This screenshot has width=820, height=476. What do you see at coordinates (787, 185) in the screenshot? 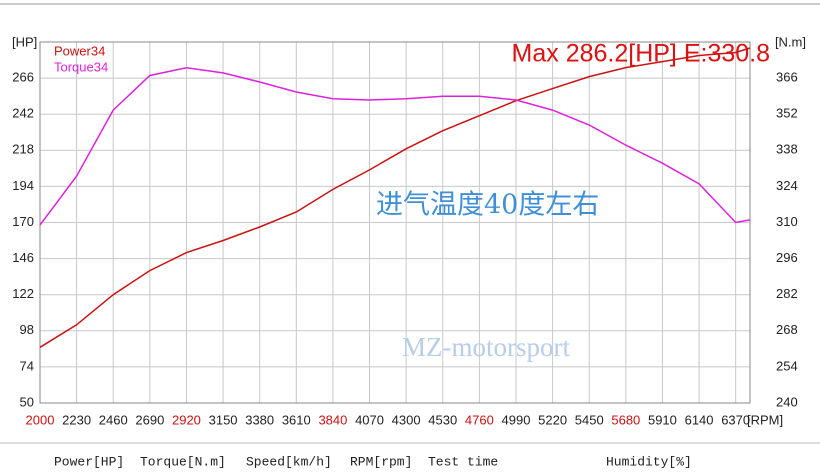
I see `y2-tick-label: 324` at bounding box center [787, 185].